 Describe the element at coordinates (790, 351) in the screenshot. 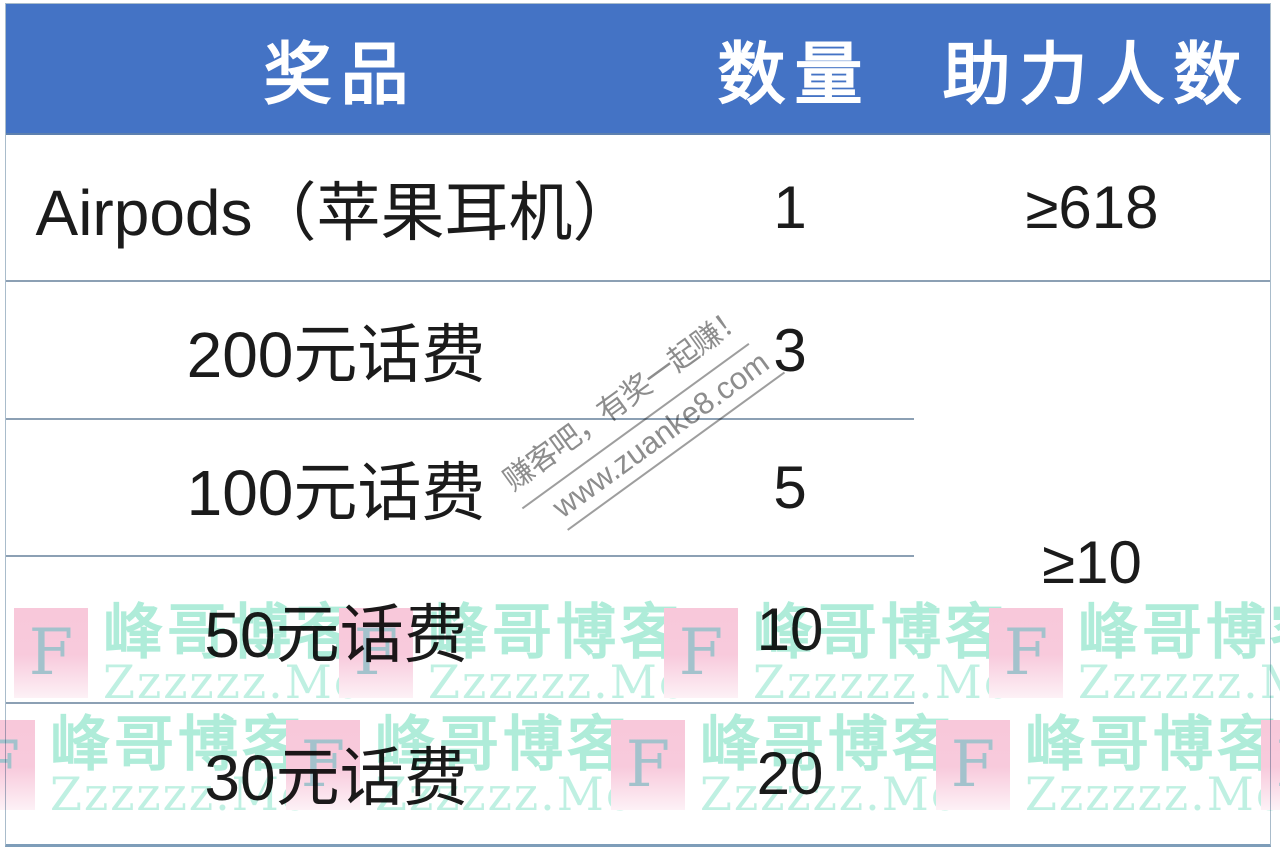

I see `quantity-cell-row2: 3` at that location.